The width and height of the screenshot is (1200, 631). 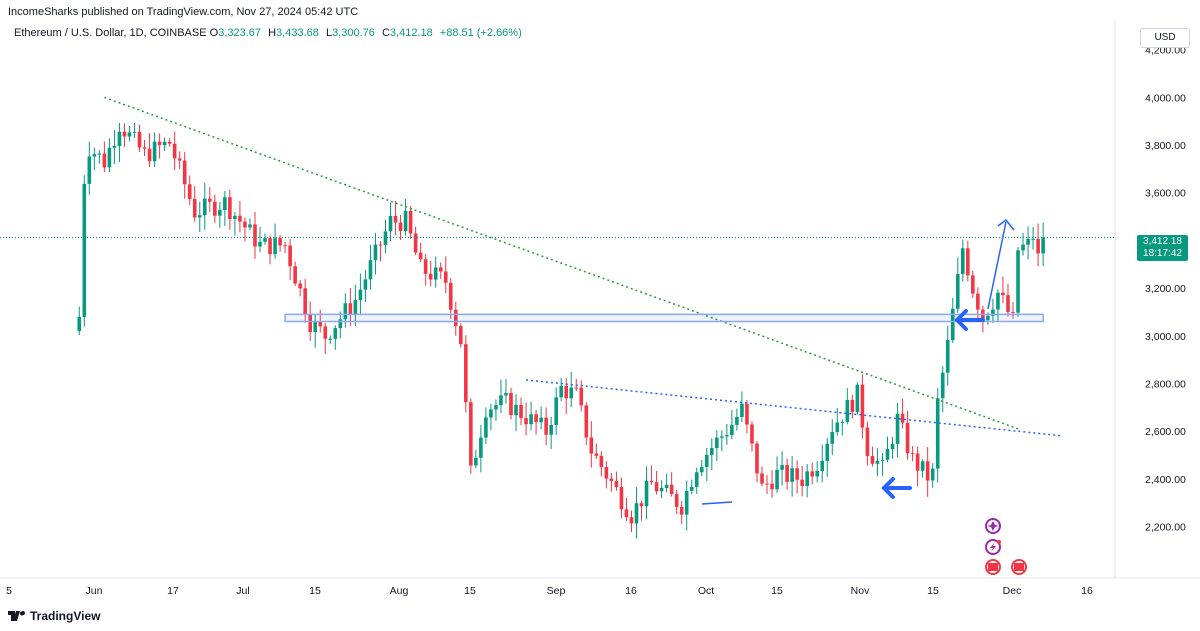 I want to click on x-tick-label: Jun, so click(x=94, y=591).